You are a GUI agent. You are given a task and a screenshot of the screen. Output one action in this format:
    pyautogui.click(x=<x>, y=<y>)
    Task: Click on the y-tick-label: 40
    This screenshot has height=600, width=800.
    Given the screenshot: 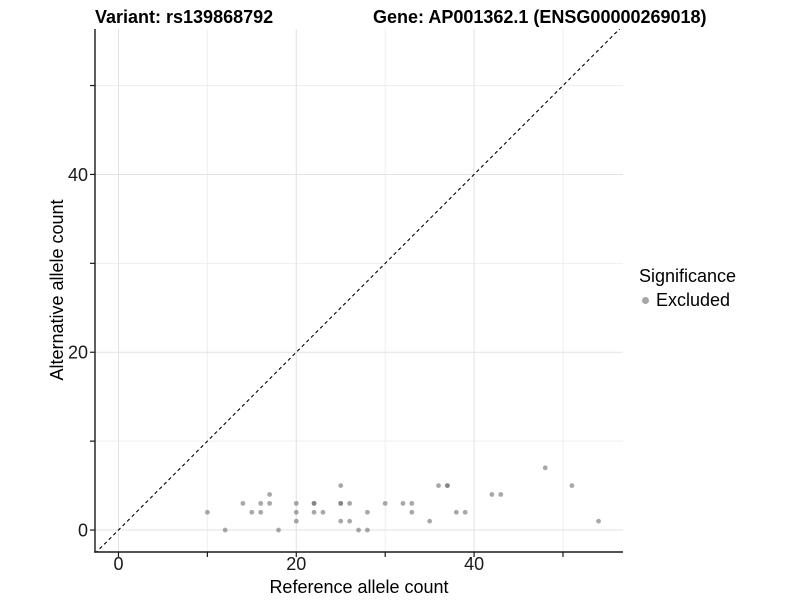 What is the action you would take?
    pyautogui.click(x=78, y=175)
    